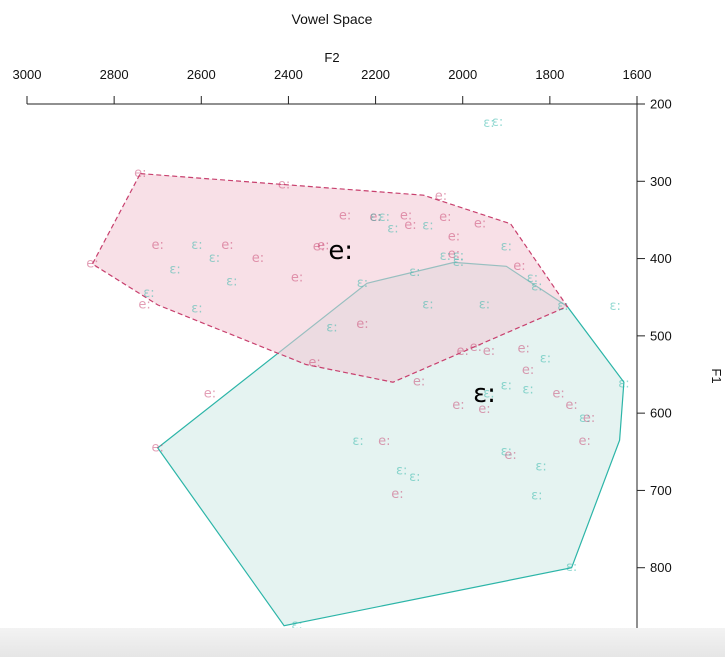 This screenshot has height=657, width=725. I want to click on y-tick-label: 600, so click(661, 413).